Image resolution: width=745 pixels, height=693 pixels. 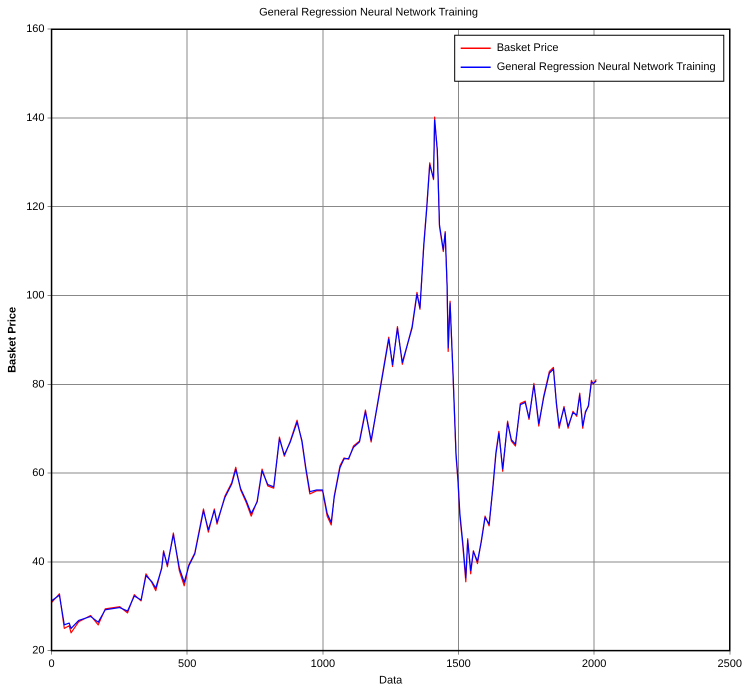 What do you see at coordinates (323, 664) in the screenshot?
I see `x-tick-label: 1000` at bounding box center [323, 664].